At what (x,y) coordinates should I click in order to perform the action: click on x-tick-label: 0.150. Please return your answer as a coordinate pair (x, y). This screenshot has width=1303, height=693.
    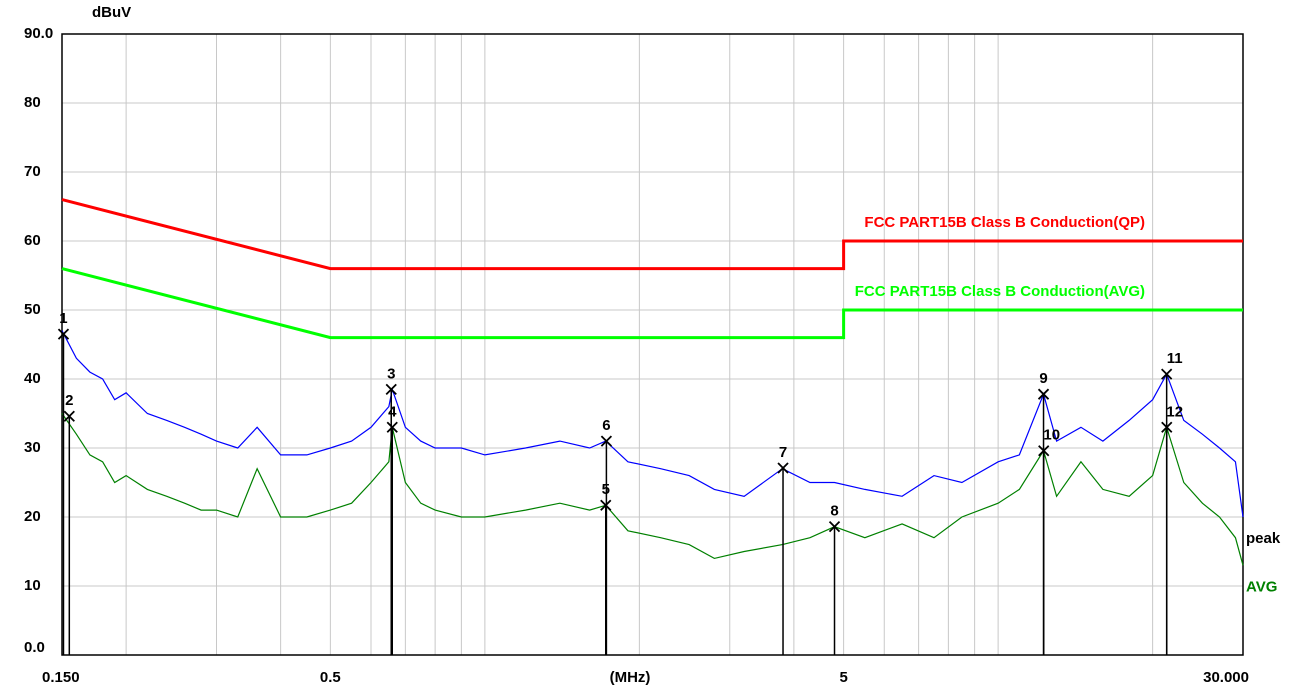
    Looking at the image, I should click on (61, 677).